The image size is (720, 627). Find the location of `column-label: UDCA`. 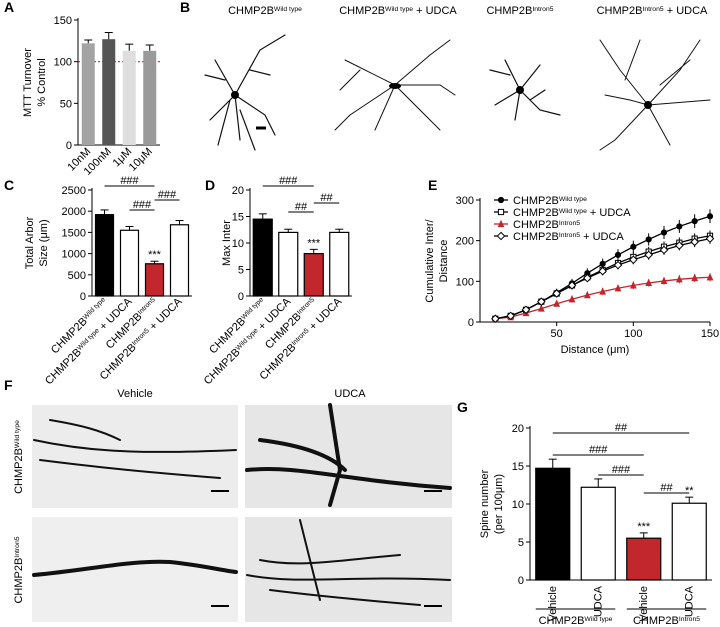

column-label: UDCA is located at coordinates (350, 394).